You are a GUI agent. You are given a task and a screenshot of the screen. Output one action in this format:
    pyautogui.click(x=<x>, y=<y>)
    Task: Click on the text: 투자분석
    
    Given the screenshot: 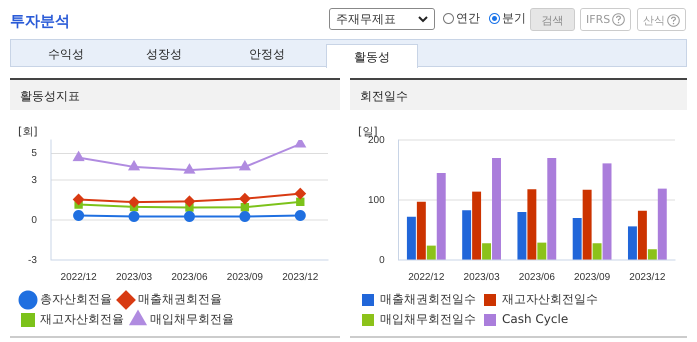 What is the action you would take?
    pyautogui.click(x=40, y=21)
    